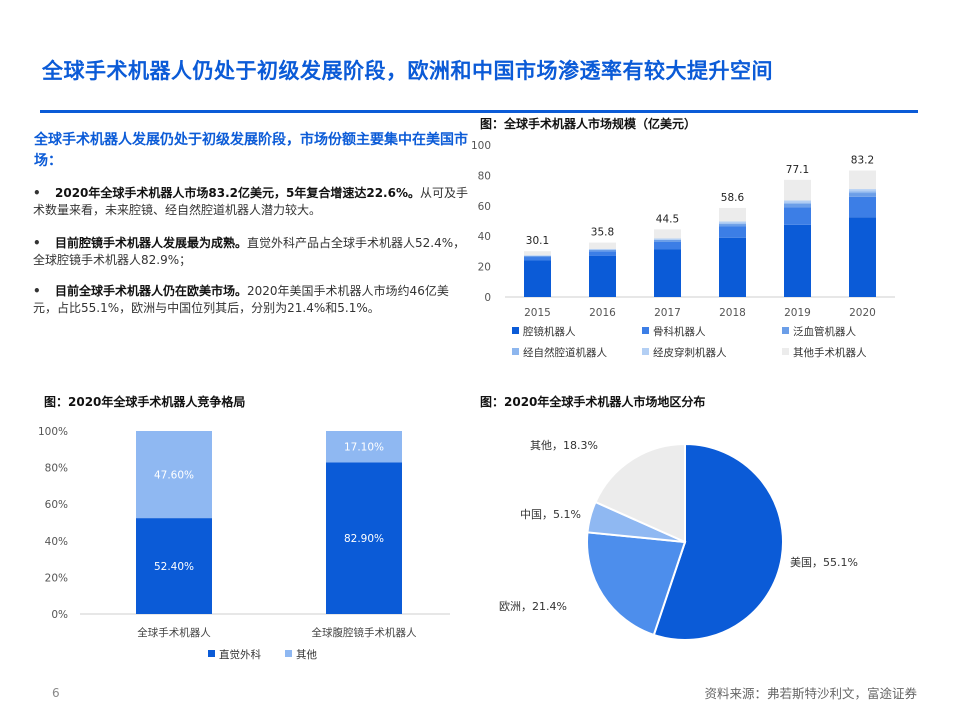  What do you see at coordinates (240, 654) in the screenshot?
I see `legend-label: 直觉外科` at bounding box center [240, 654].